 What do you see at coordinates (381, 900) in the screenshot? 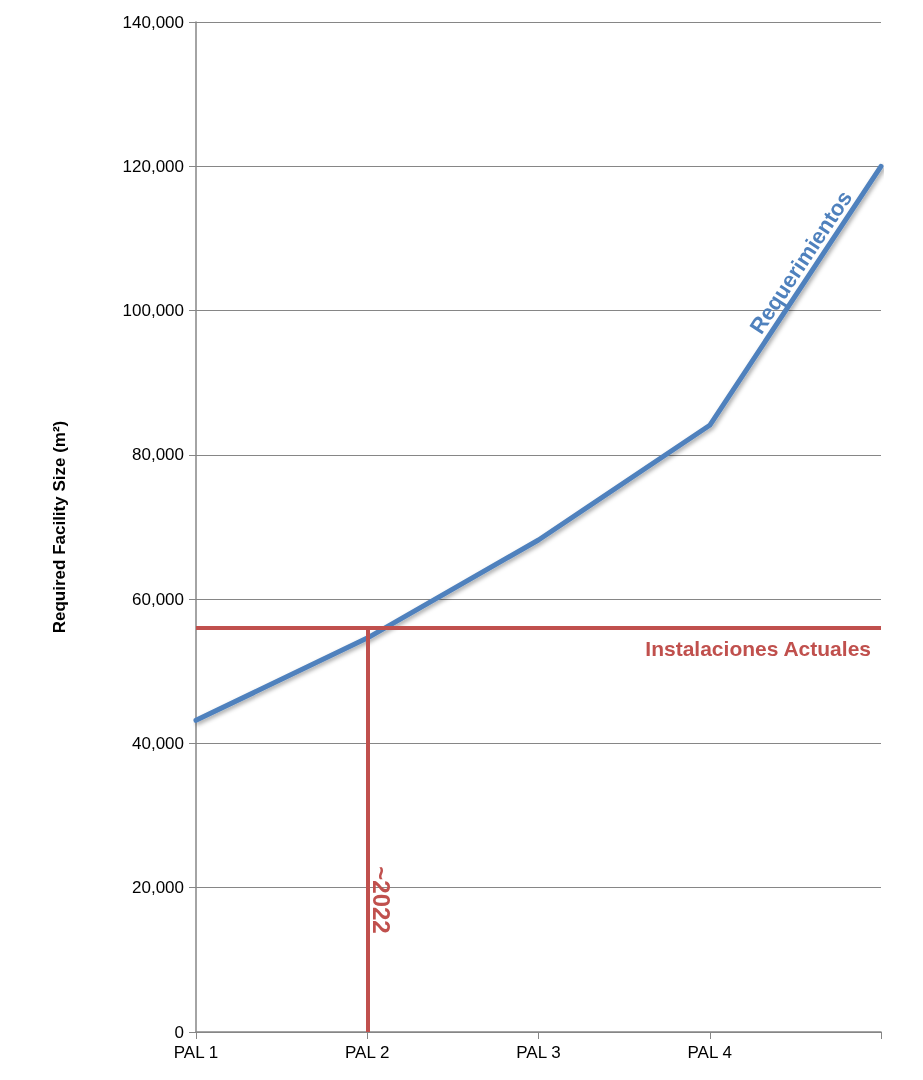
I see `ref-line-label: ~2022` at bounding box center [381, 900].